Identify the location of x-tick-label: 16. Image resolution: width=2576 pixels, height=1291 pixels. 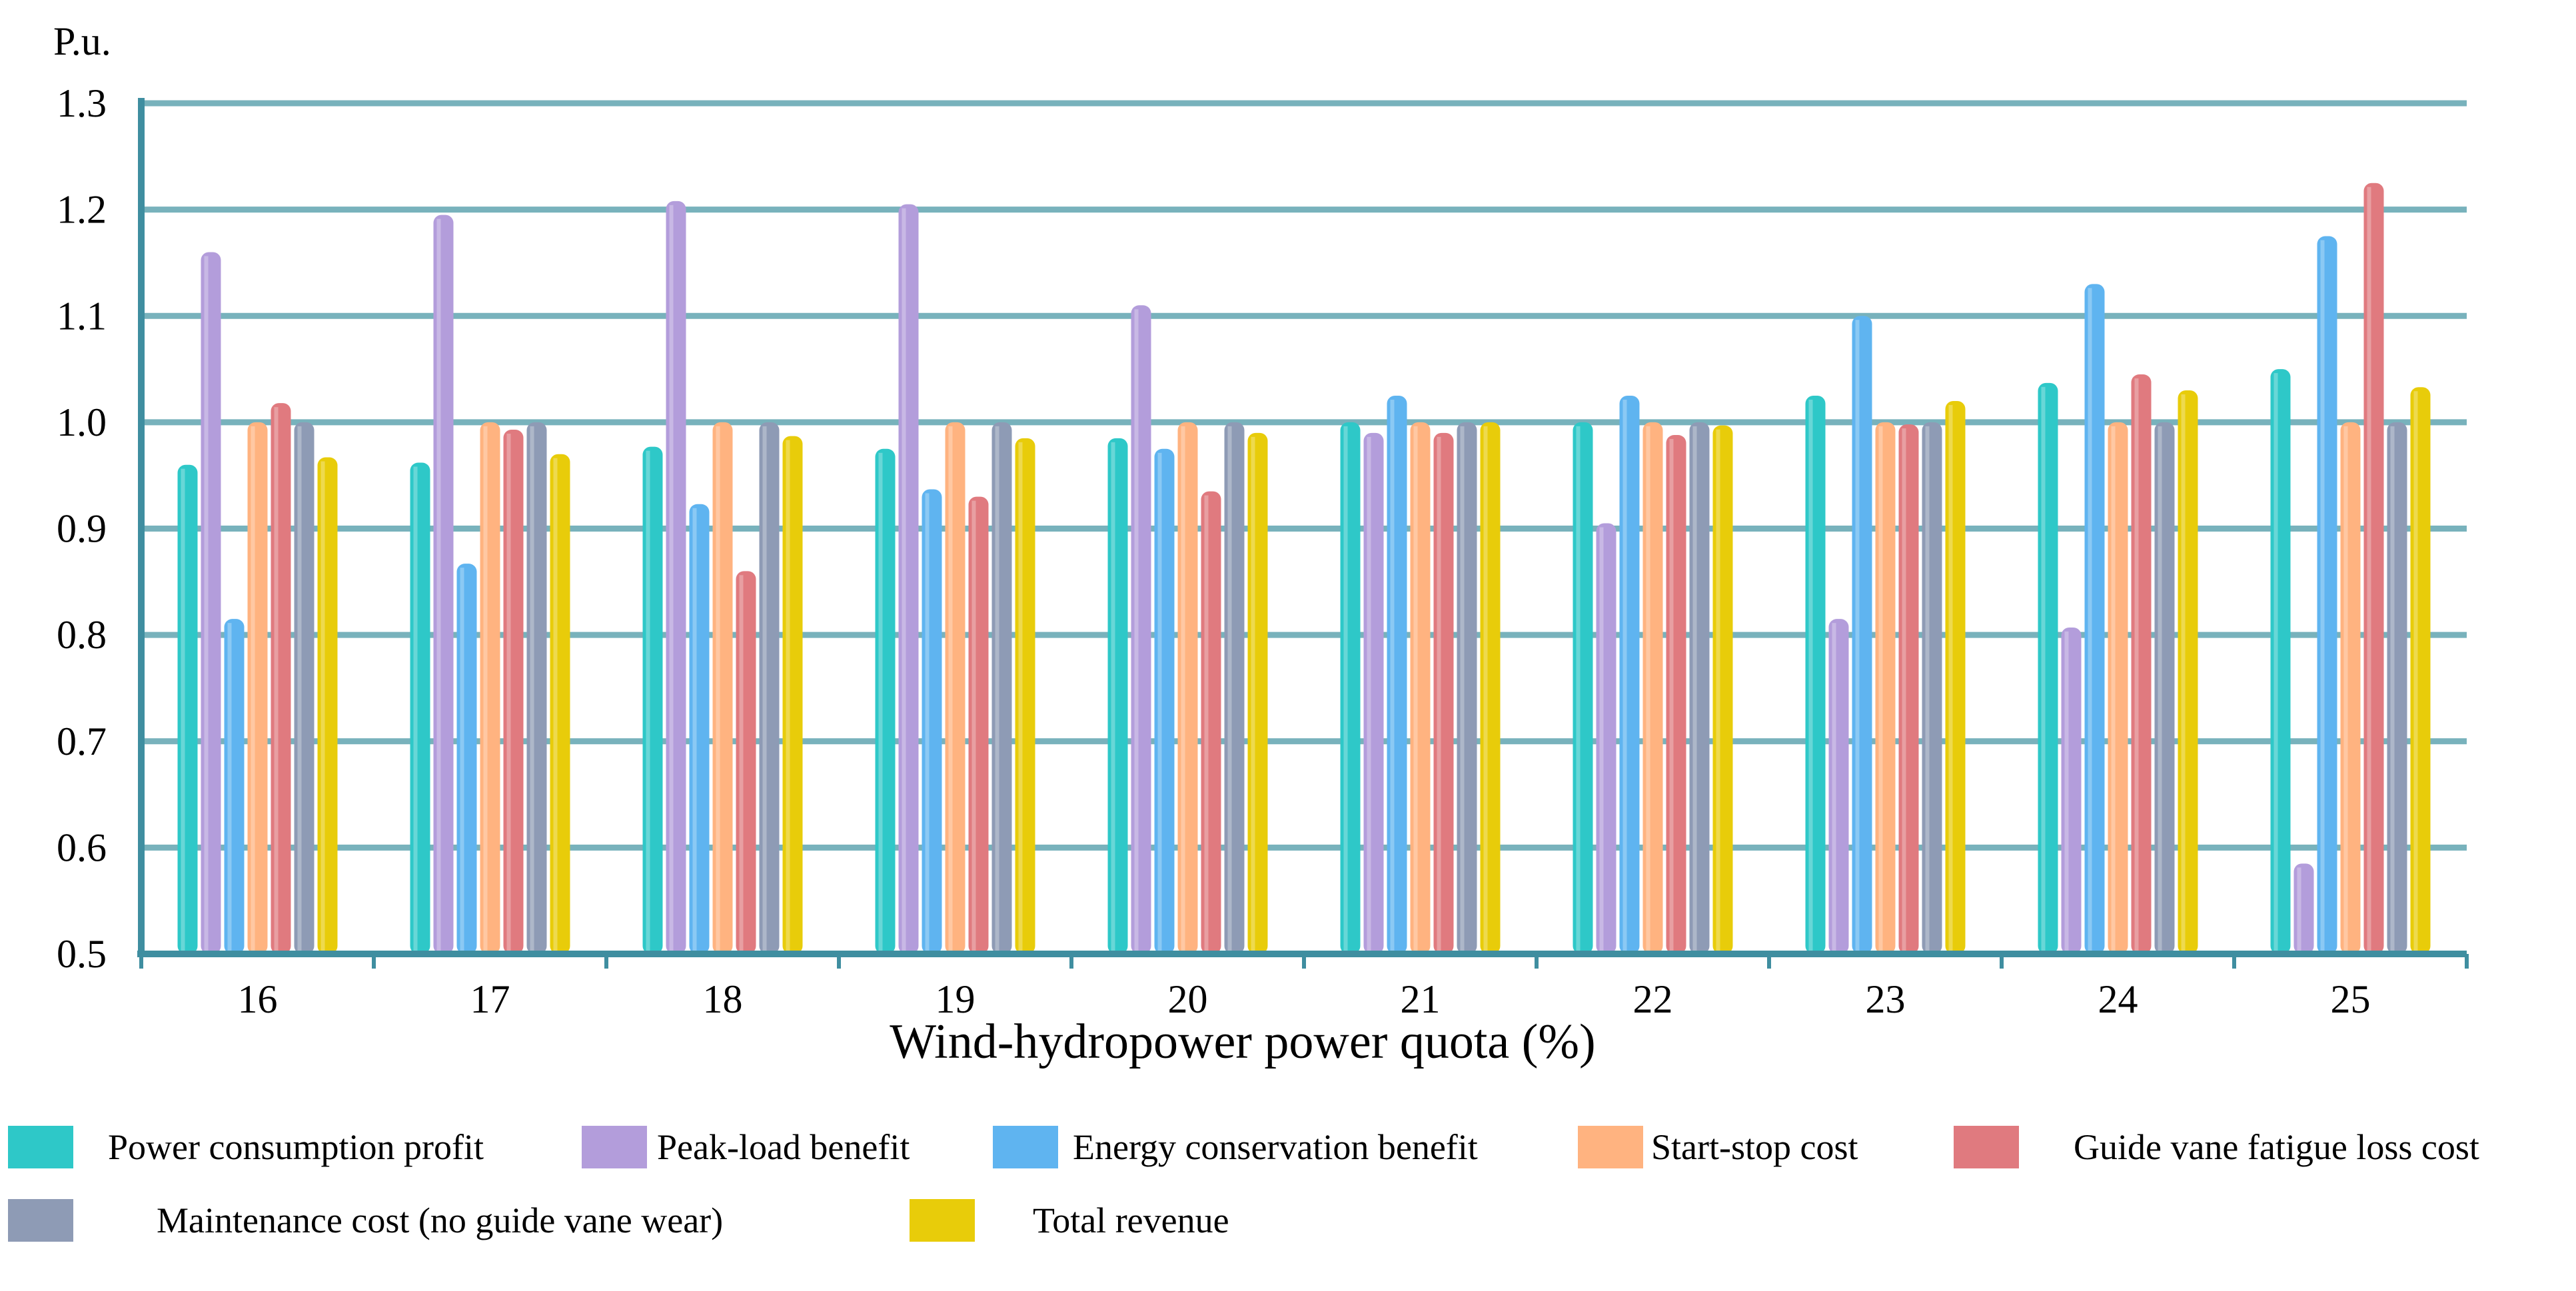
(258, 999).